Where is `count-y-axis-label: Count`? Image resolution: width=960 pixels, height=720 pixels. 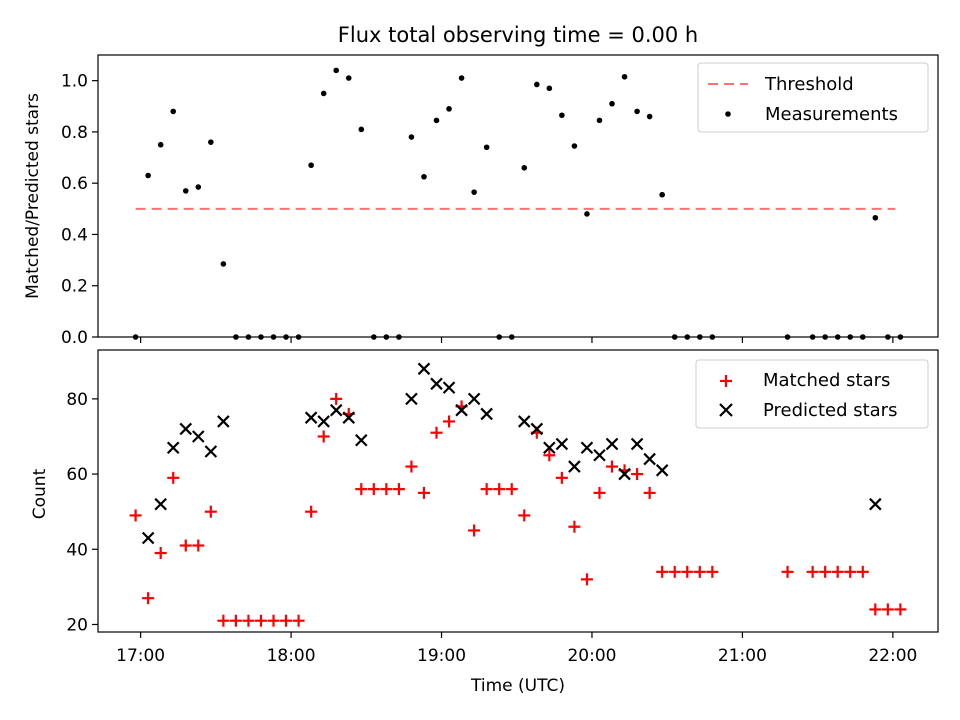
count-y-axis-label: Count is located at coordinates (40, 493).